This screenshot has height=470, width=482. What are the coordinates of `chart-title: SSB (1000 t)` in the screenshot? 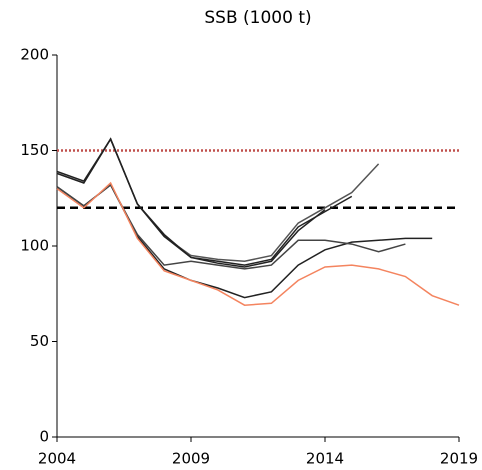 It's located at (257, 18).